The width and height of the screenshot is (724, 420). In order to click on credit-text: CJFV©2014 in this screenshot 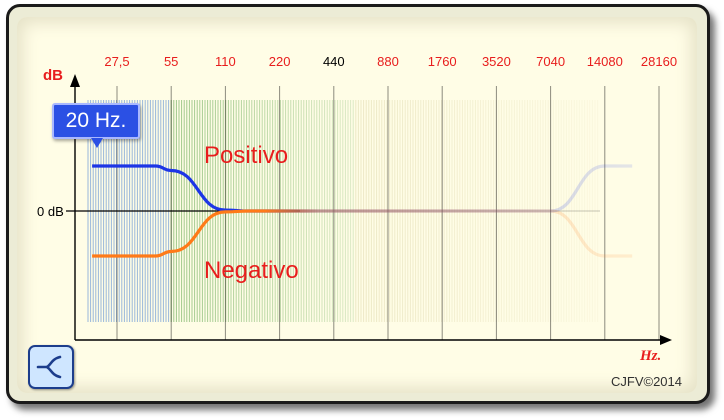, I will do `click(646, 381)`.